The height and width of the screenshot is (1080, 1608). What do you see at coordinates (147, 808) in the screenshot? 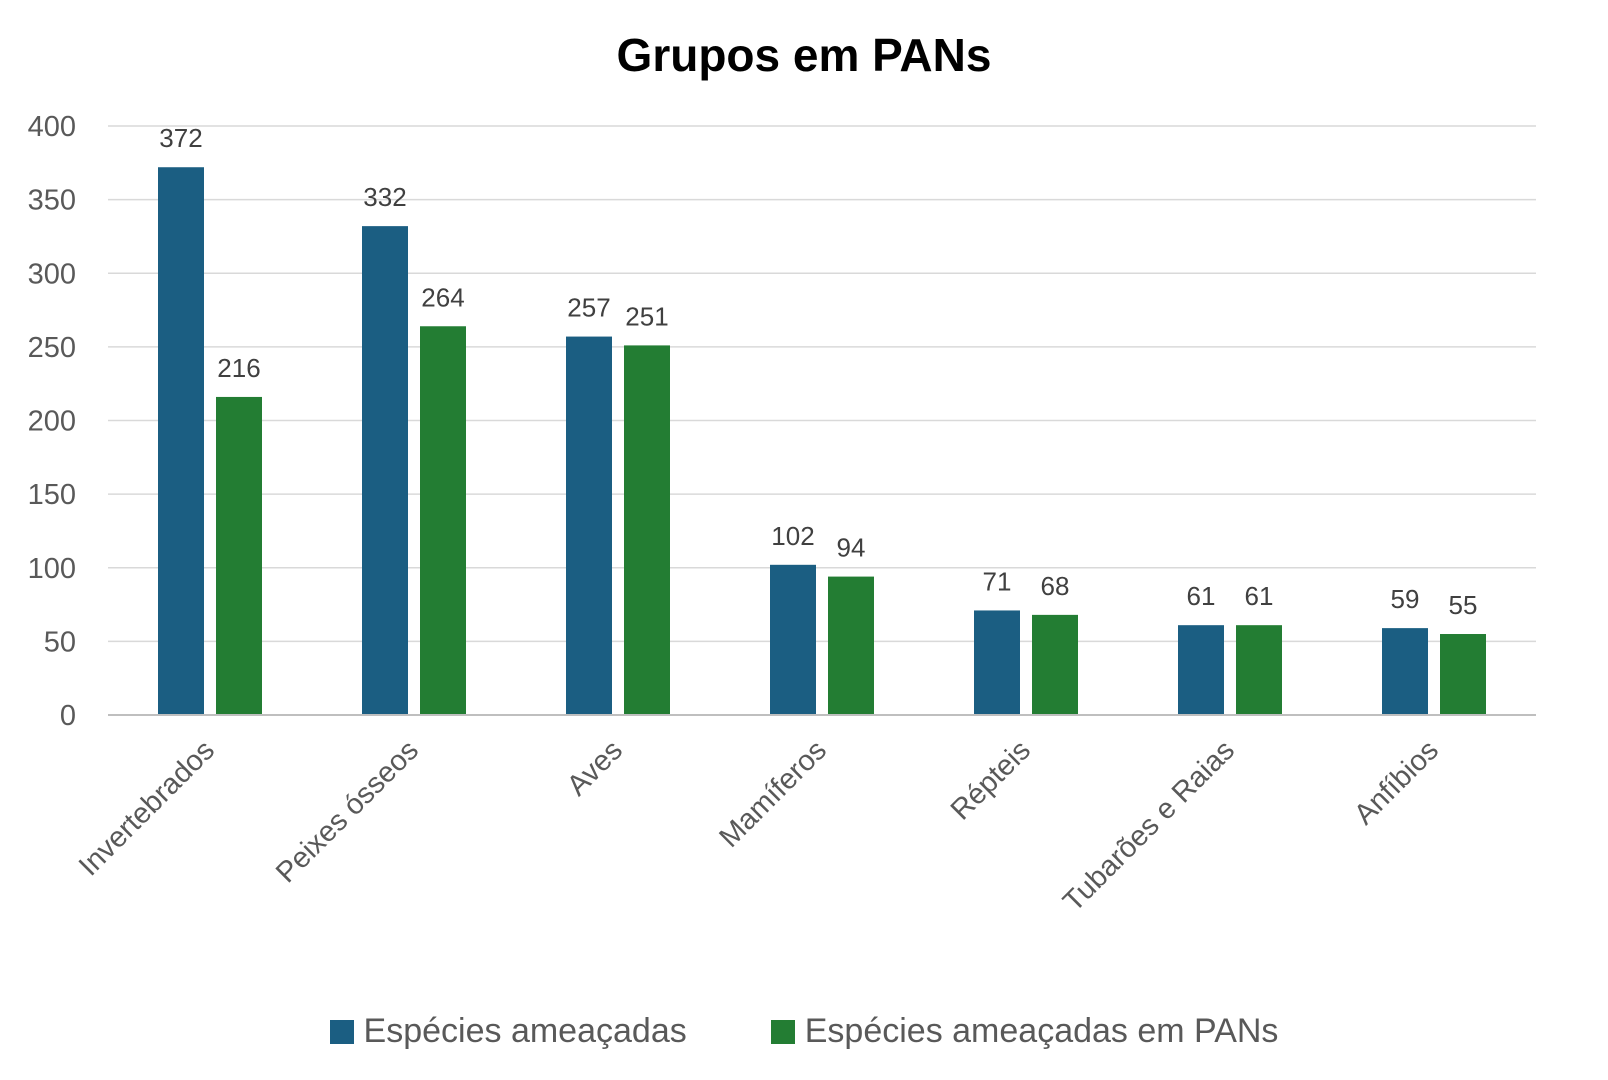
I see `x-category-label: Invertebrados` at bounding box center [147, 808].